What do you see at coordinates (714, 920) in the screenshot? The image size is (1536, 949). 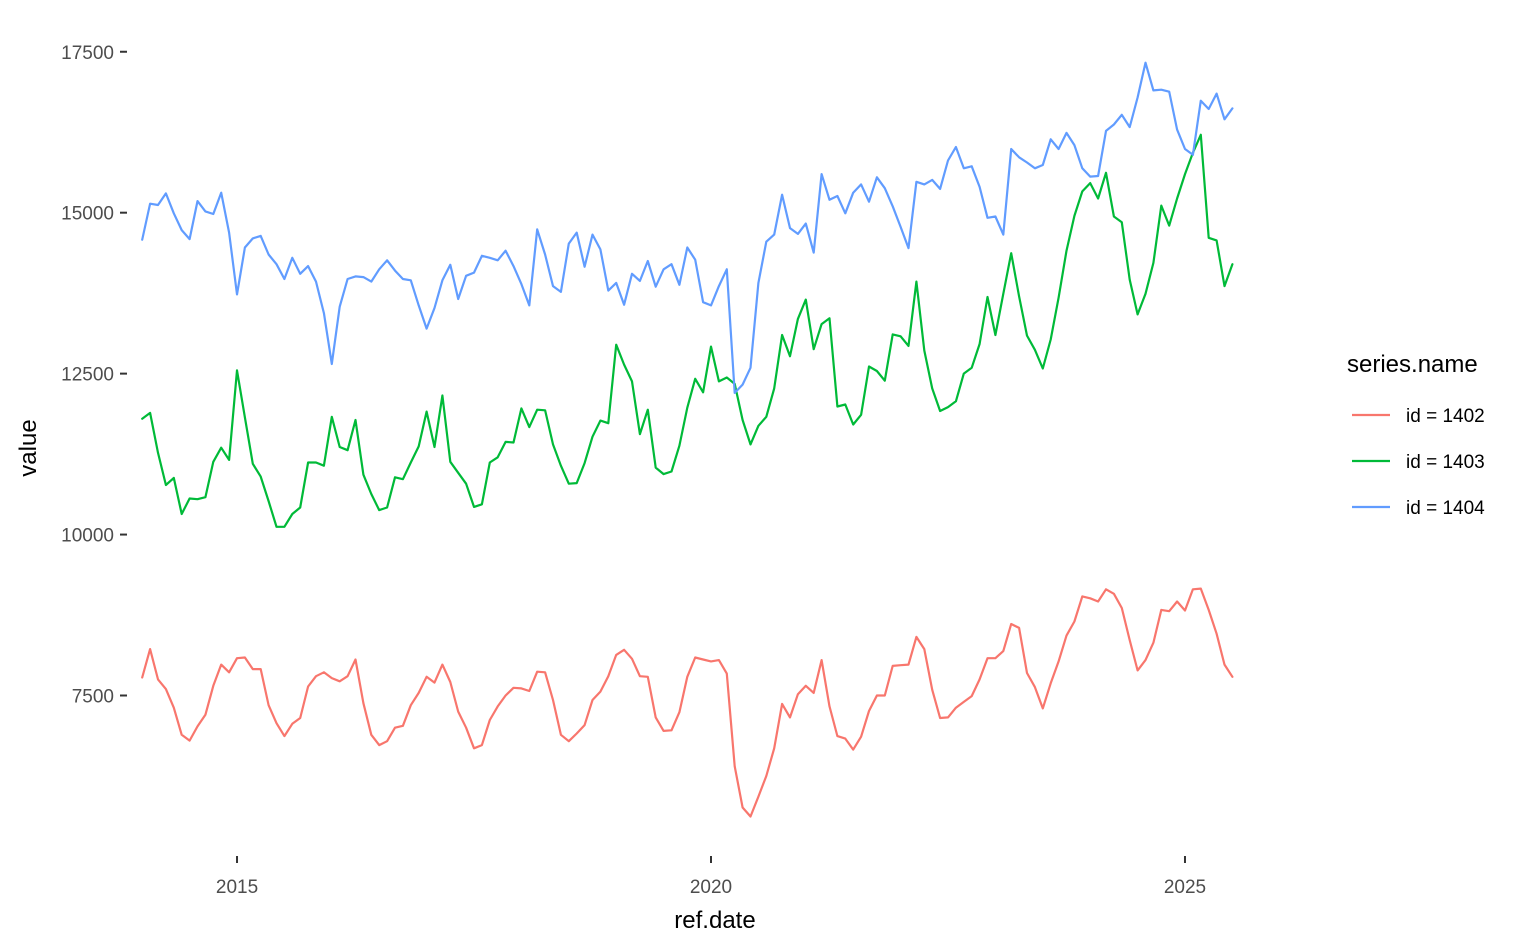 I see `x-axis-title: ref.date` at bounding box center [714, 920].